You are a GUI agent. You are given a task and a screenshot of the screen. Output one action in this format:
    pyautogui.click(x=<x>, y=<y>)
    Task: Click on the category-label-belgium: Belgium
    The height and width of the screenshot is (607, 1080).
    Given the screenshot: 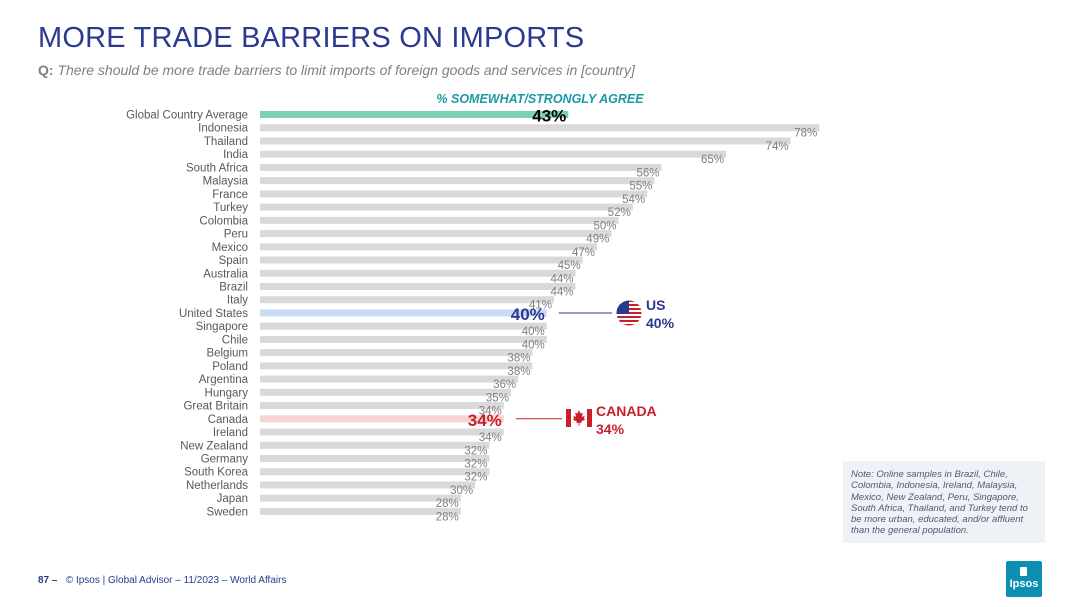 What is the action you would take?
    pyautogui.click(x=227, y=354)
    